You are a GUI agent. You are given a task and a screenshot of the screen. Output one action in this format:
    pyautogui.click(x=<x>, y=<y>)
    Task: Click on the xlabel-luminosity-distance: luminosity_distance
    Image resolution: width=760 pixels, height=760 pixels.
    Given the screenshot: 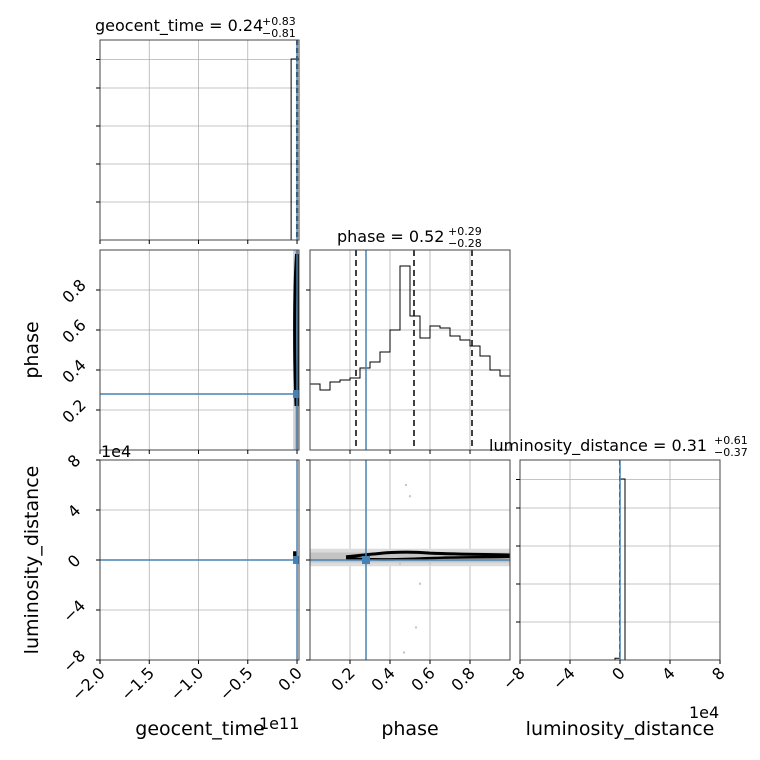 What is the action you would take?
    pyautogui.click(x=620, y=729)
    